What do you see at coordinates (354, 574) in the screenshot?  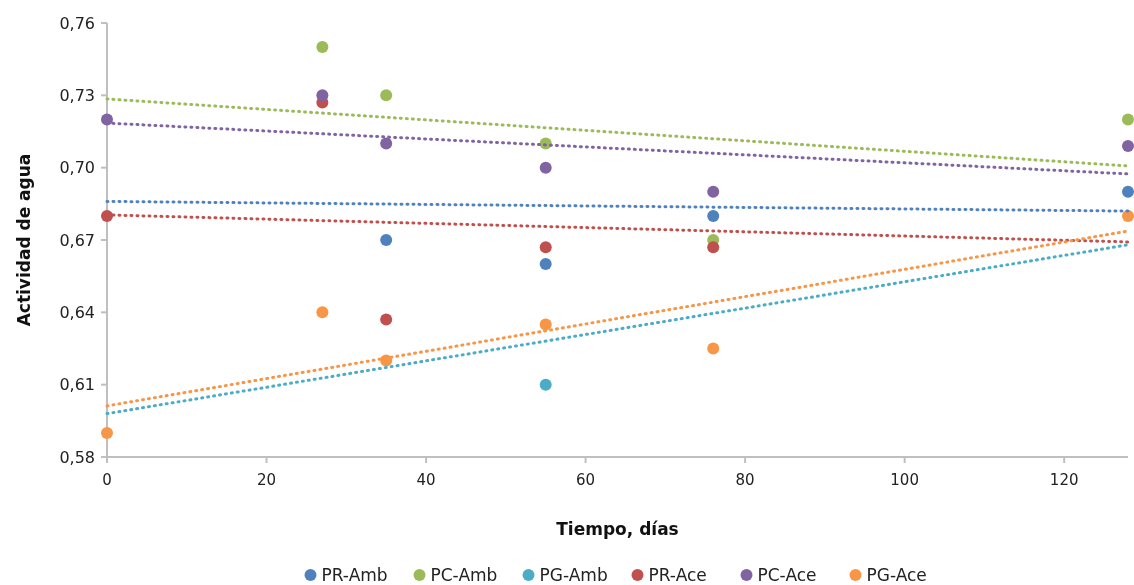 I see `legend-label: PR-Amb` at bounding box center [354, 574].